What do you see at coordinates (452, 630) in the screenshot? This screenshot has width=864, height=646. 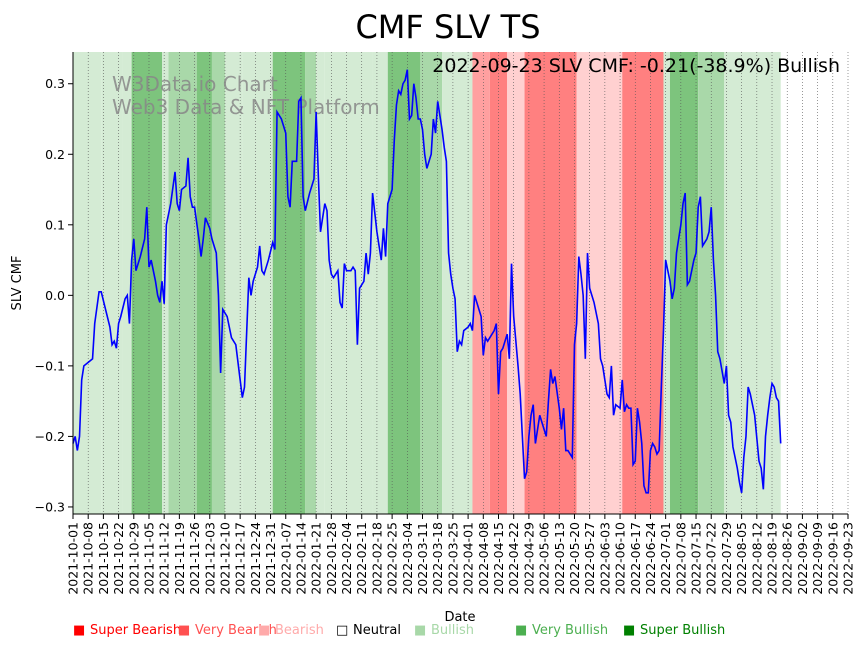 I see `legend-label: Bullish` at bounding box center [452, 630].